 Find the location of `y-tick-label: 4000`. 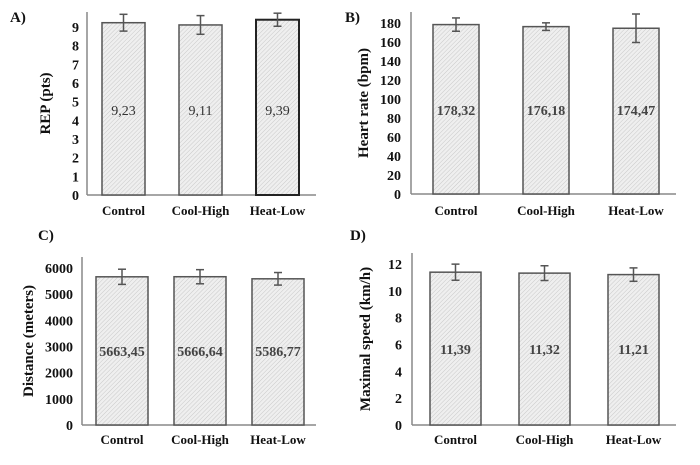

y-tick-label: 4000 is located at coordinates (59, 321).